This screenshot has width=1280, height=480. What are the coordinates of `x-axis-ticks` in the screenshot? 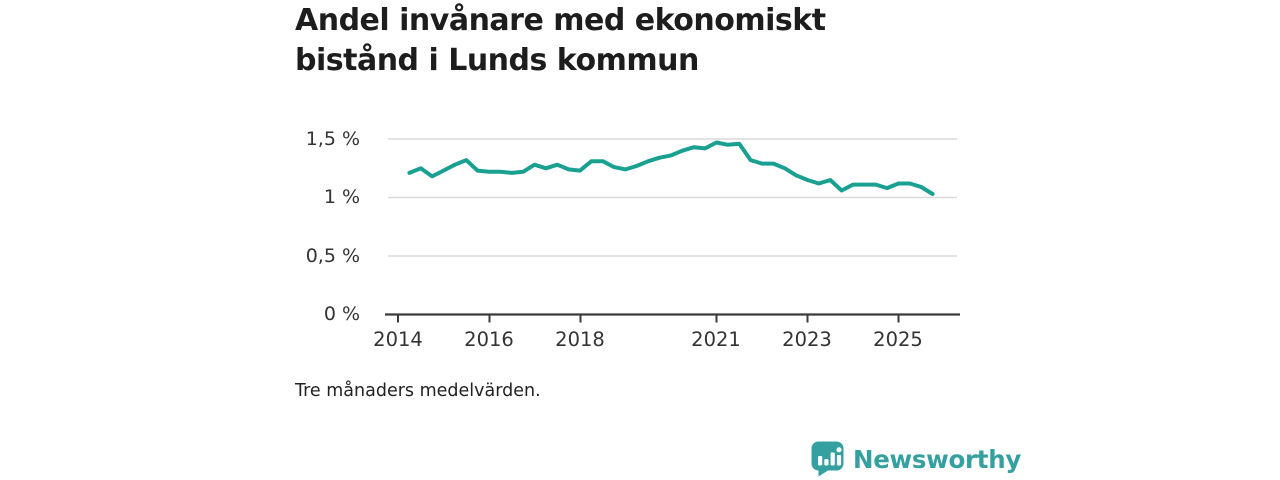 It's located at (648, 318).